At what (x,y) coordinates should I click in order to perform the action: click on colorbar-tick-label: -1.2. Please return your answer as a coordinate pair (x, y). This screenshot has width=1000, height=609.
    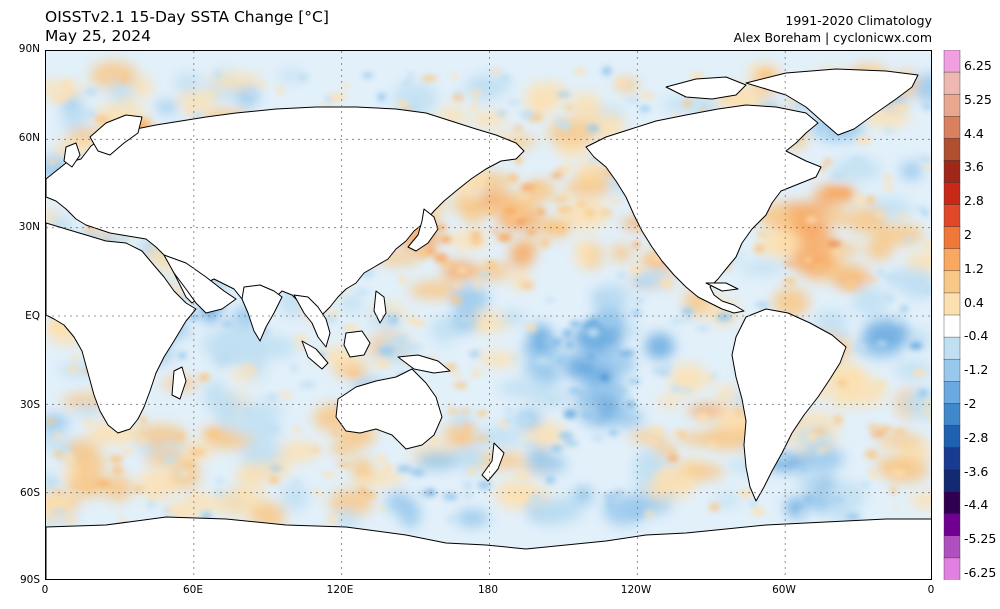
    Looking at the image, I should click on (976, 370).